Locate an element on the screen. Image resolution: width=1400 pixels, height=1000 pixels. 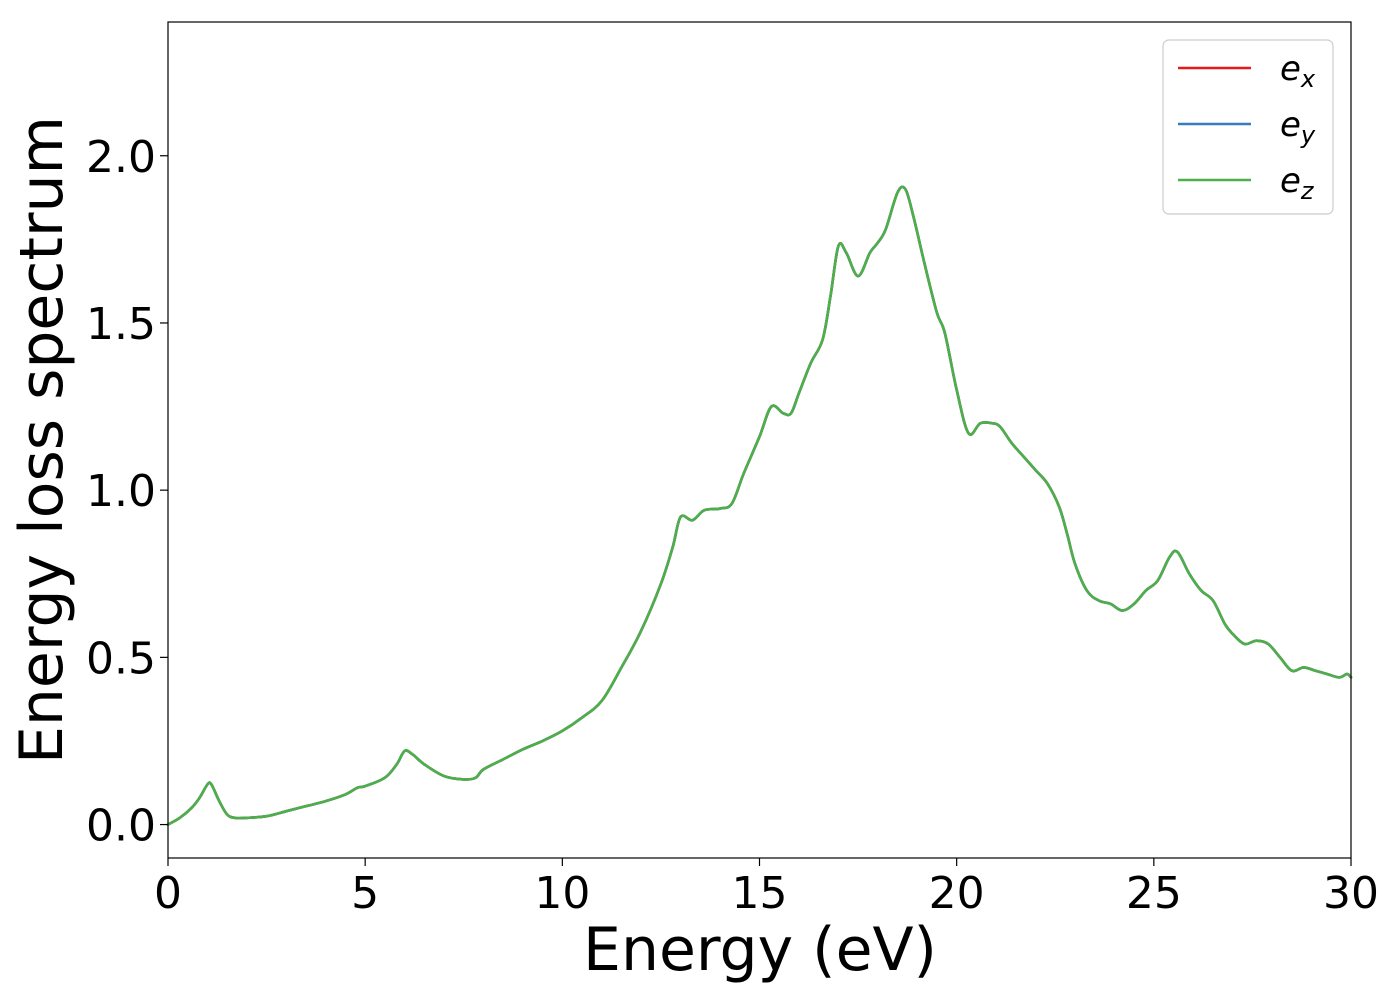
y-tick-label: 0.5 is located at coordinates (121, 658).